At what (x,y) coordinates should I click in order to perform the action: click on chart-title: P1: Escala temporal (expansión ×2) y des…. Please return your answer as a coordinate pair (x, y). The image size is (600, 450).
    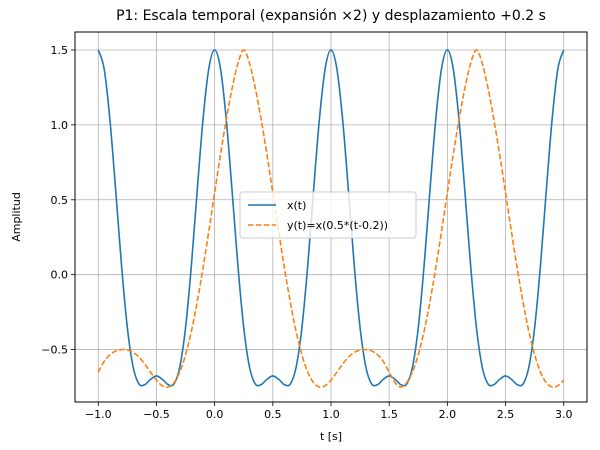
    Looking at the image, I should click on (331, 16).